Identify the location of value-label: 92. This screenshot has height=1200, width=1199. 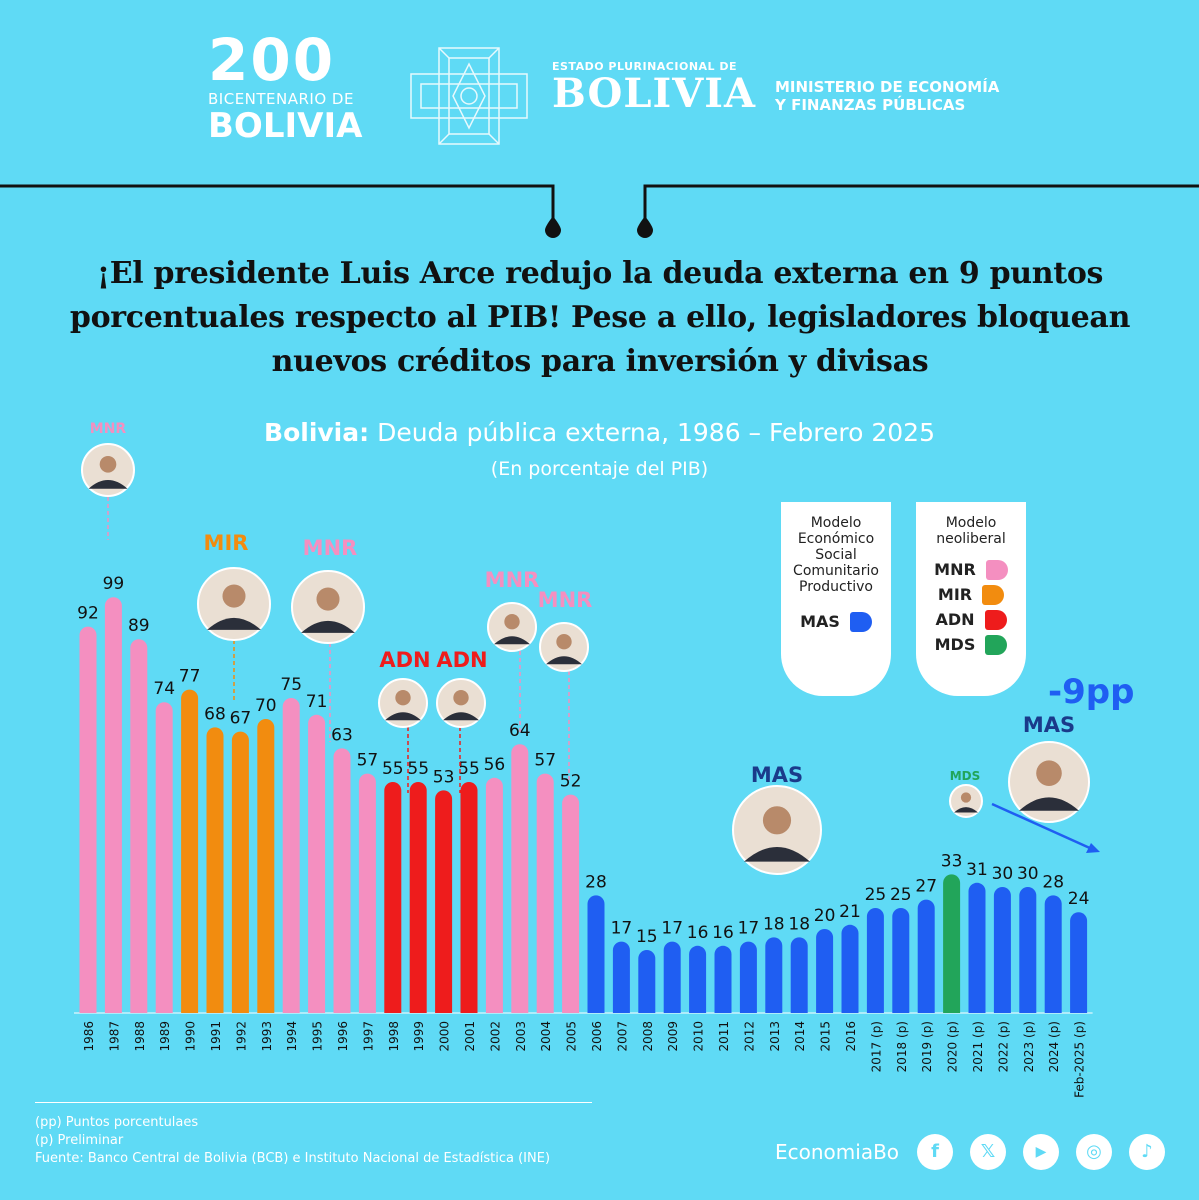
(88, 614).